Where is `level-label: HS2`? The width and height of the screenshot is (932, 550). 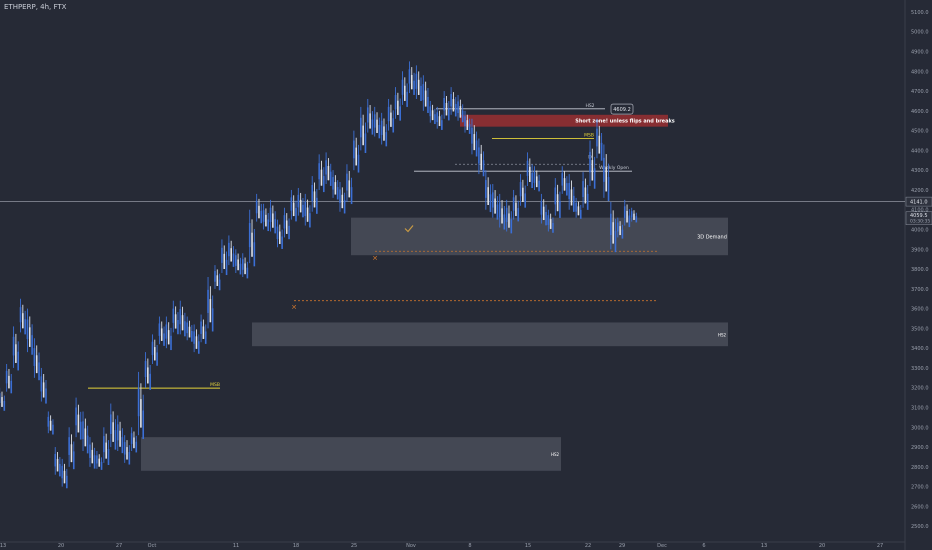 level-label: HS2 is located at coordinates (589, 106).